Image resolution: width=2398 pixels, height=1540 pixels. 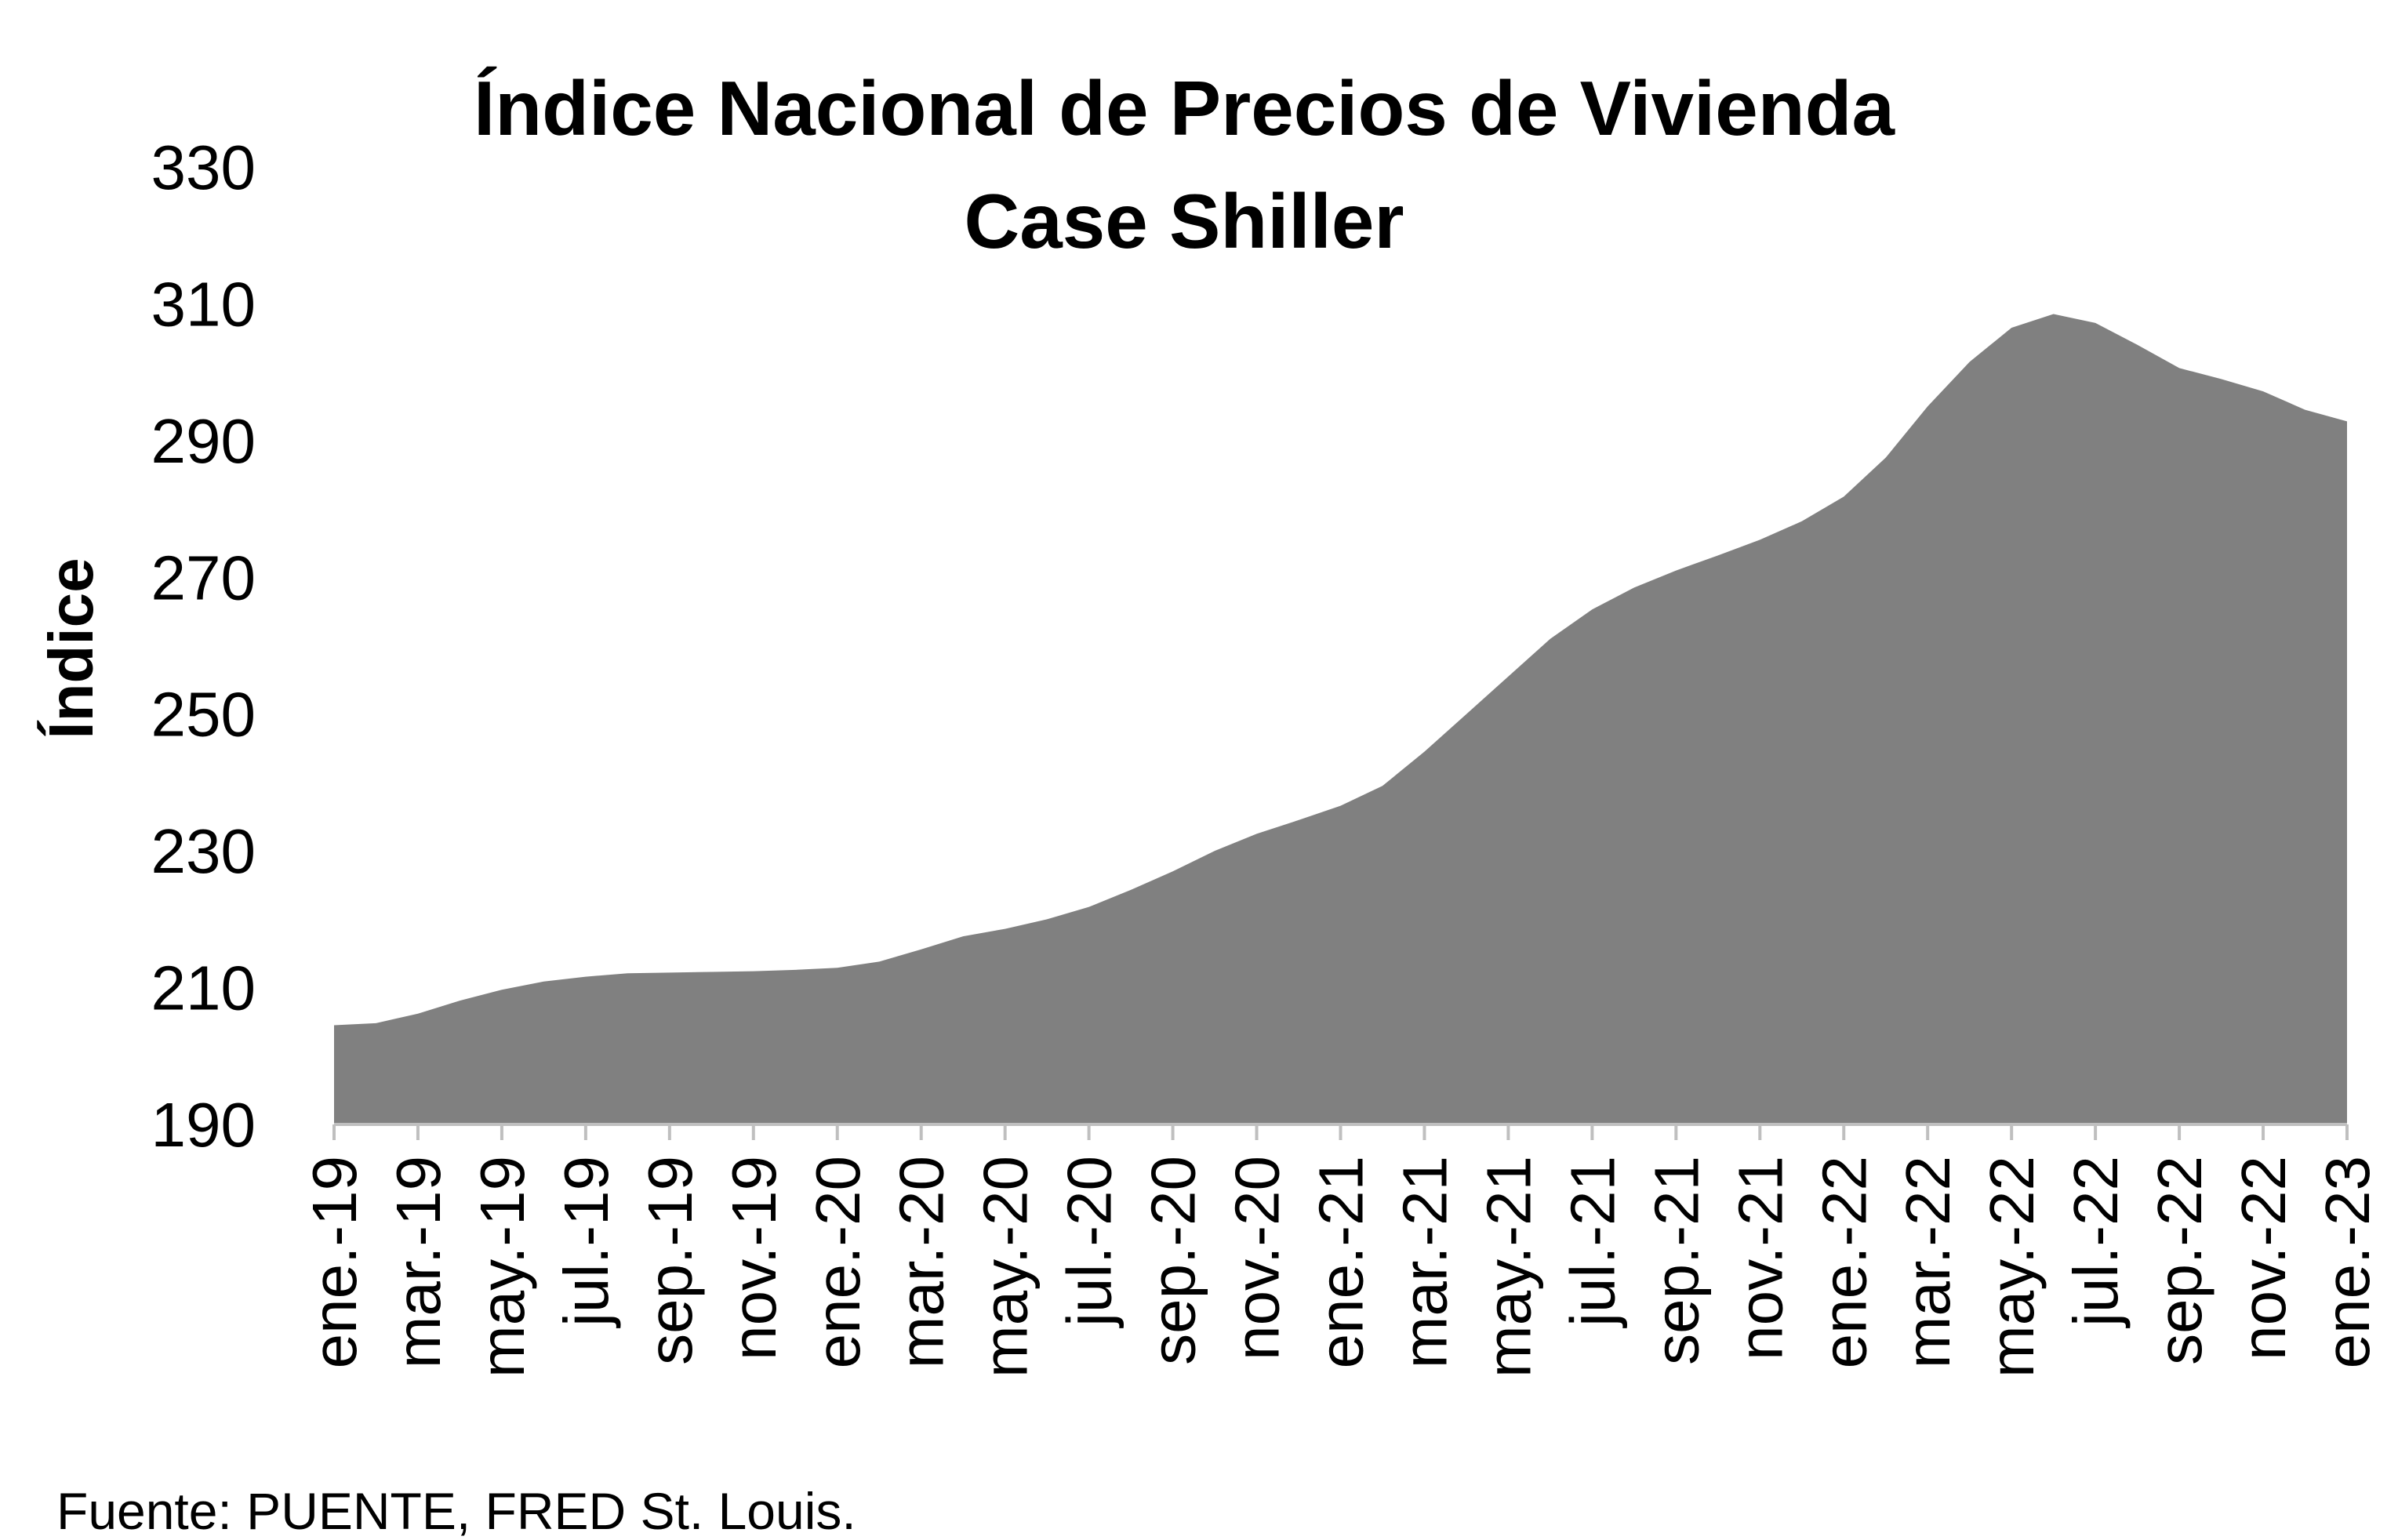 I want to click on y-tick-label: 270, so click(x=203, y=577).